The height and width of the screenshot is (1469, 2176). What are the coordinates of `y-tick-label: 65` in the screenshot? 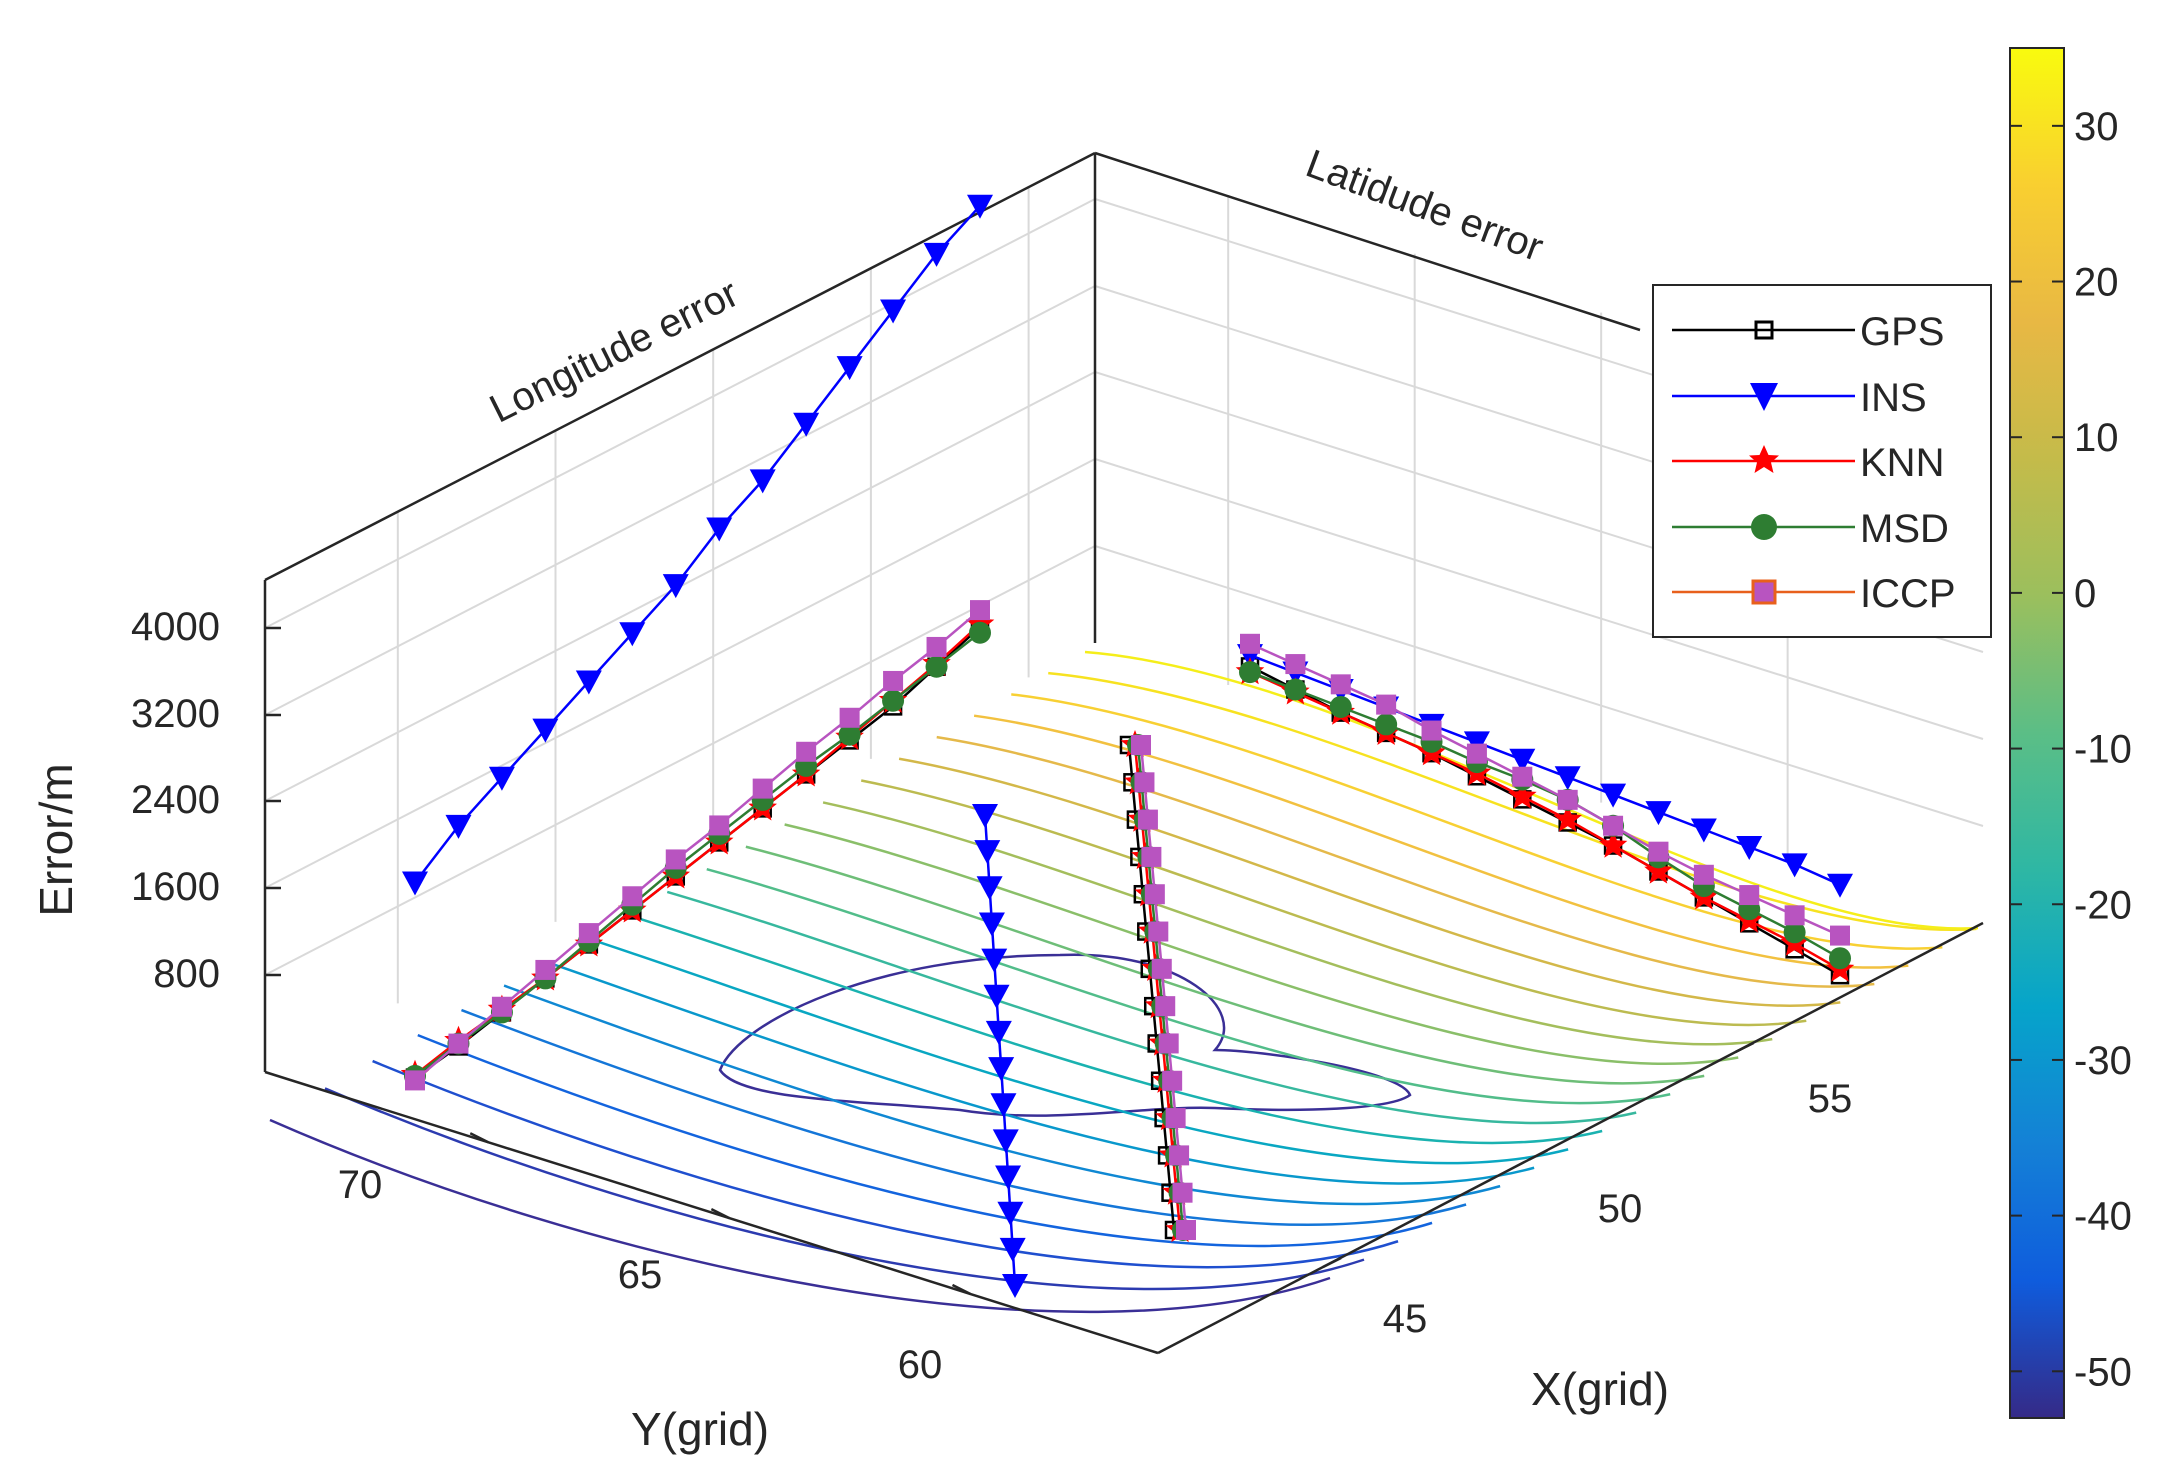 It's located at (640, 1275).